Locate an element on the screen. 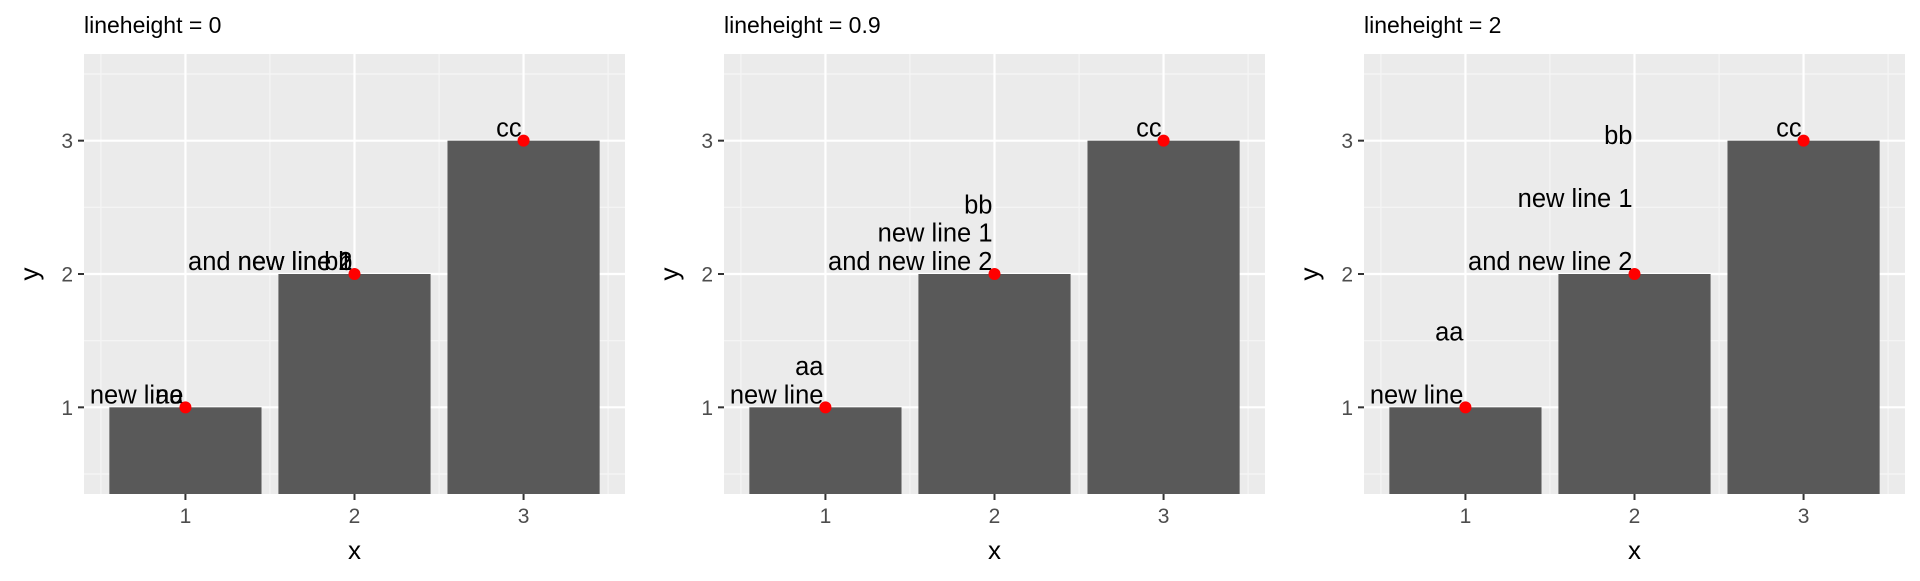  panel-title: lineheight = 2 is located at coordinates (1432, 25).